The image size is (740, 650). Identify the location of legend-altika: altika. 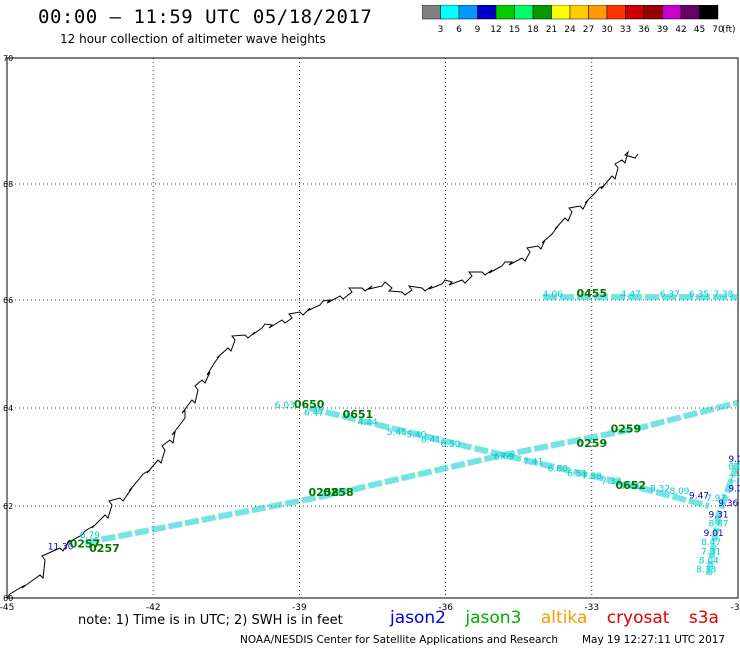
(564, 618).